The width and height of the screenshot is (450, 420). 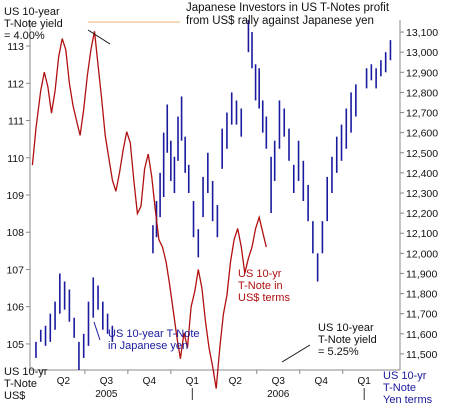 I want to click on right-tick-label: 12,200, so click(x=422, y=214).